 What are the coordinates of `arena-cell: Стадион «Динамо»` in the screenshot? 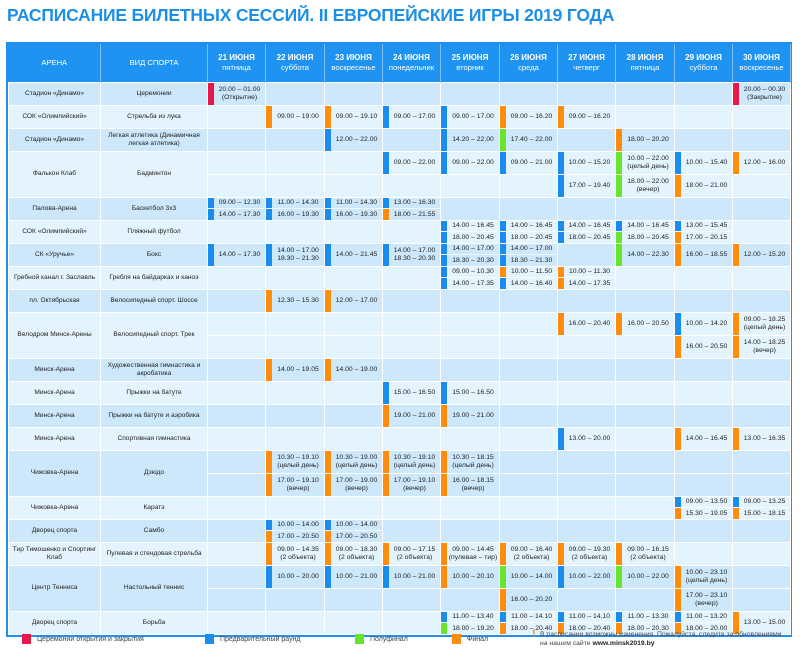 It's located at (54, 93).